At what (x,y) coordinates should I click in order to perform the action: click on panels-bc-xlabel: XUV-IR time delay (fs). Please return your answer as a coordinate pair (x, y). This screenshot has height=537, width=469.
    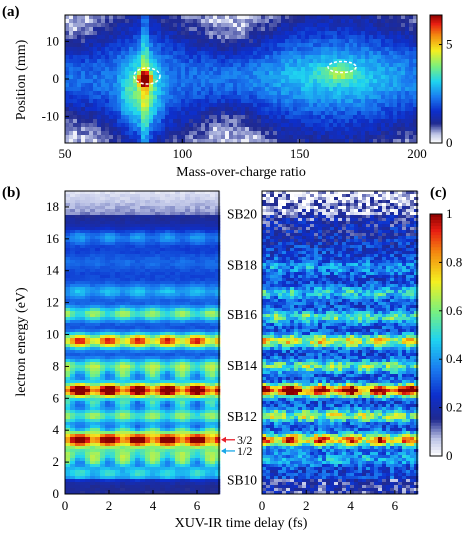
    Looking at the image, I should click on (241, 523).